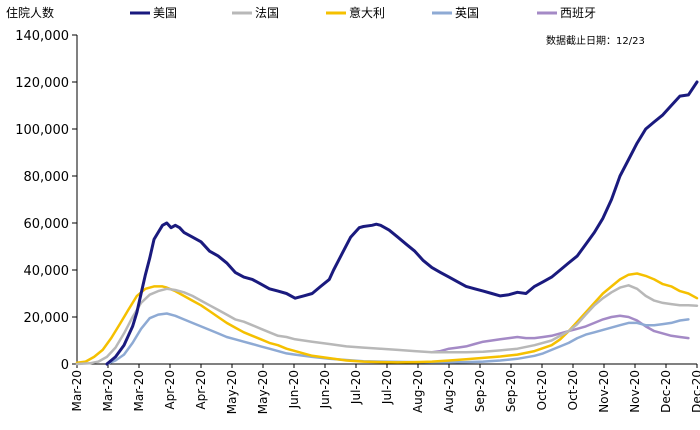  Describe the element at coordinates (47, 177) in the screenshot. I see `y-tick-label: 80,000` at that location.